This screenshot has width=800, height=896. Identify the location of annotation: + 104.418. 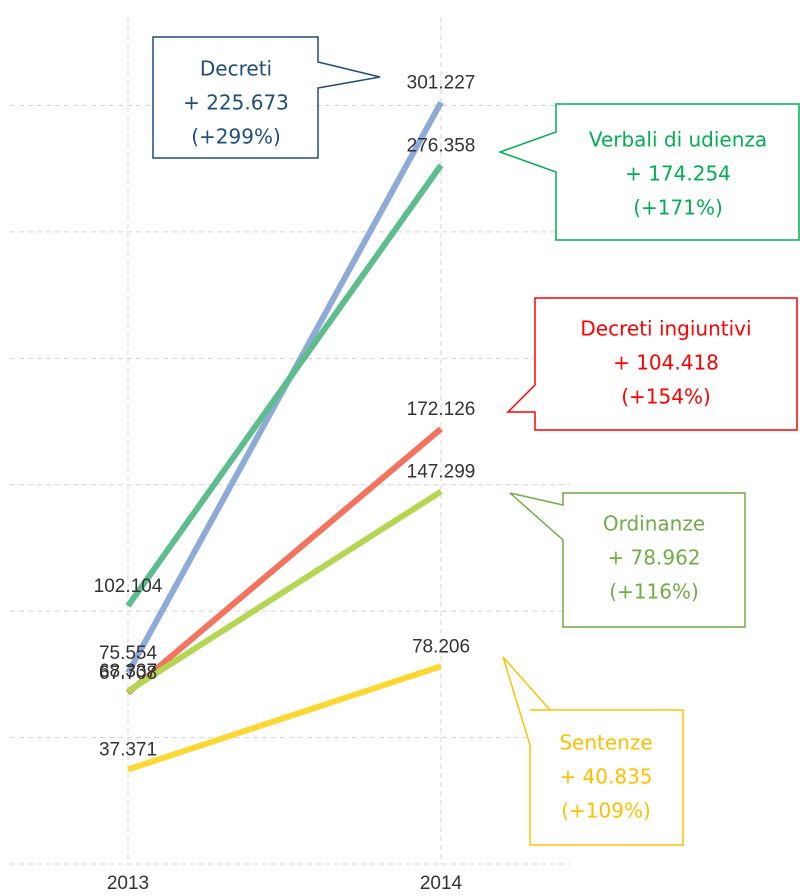
(666, 363).